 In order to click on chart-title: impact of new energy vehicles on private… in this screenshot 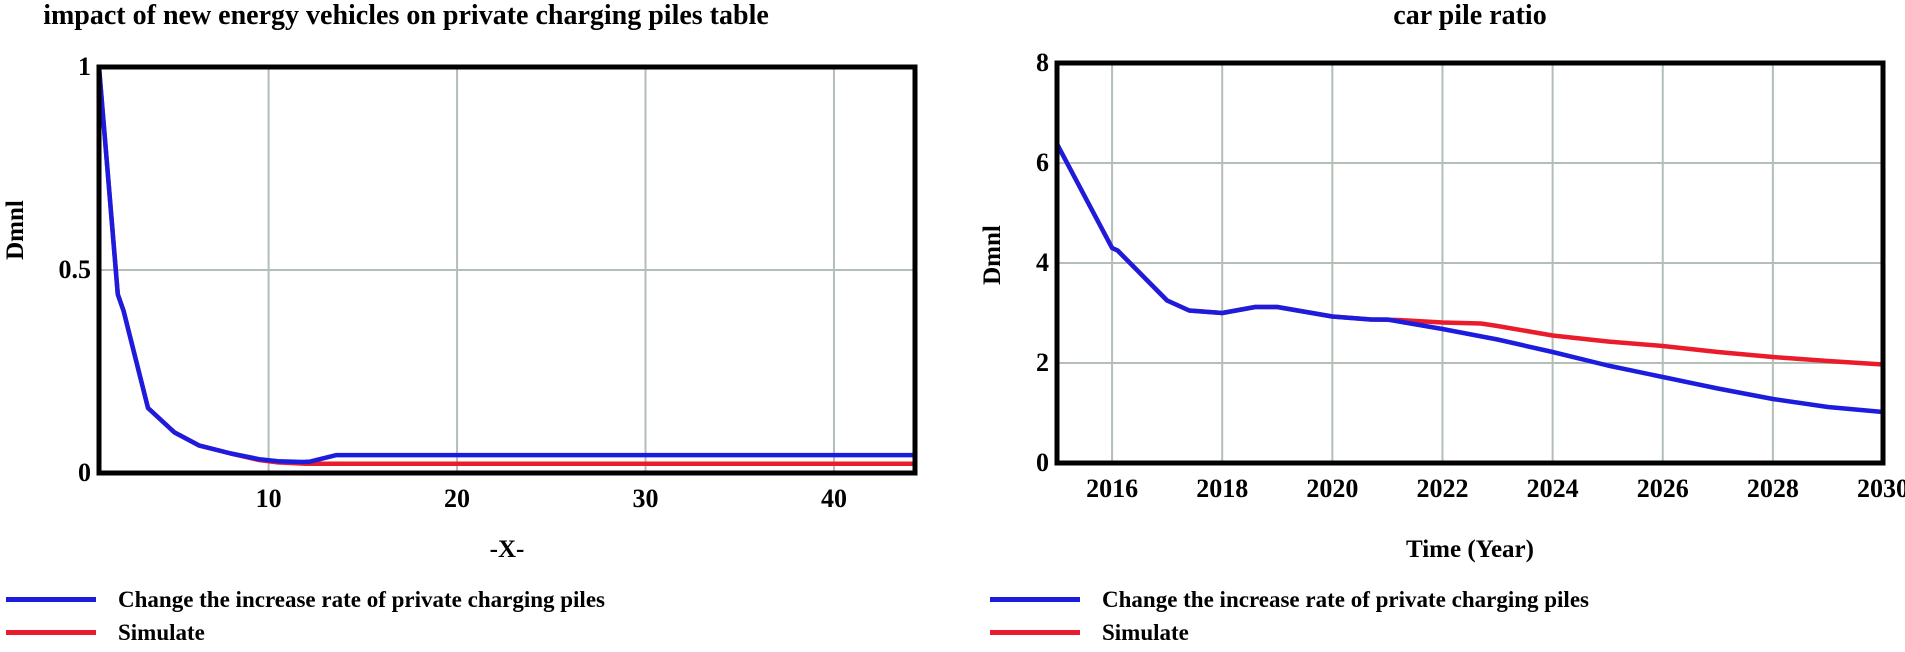, I will do `click(406, 15)`.